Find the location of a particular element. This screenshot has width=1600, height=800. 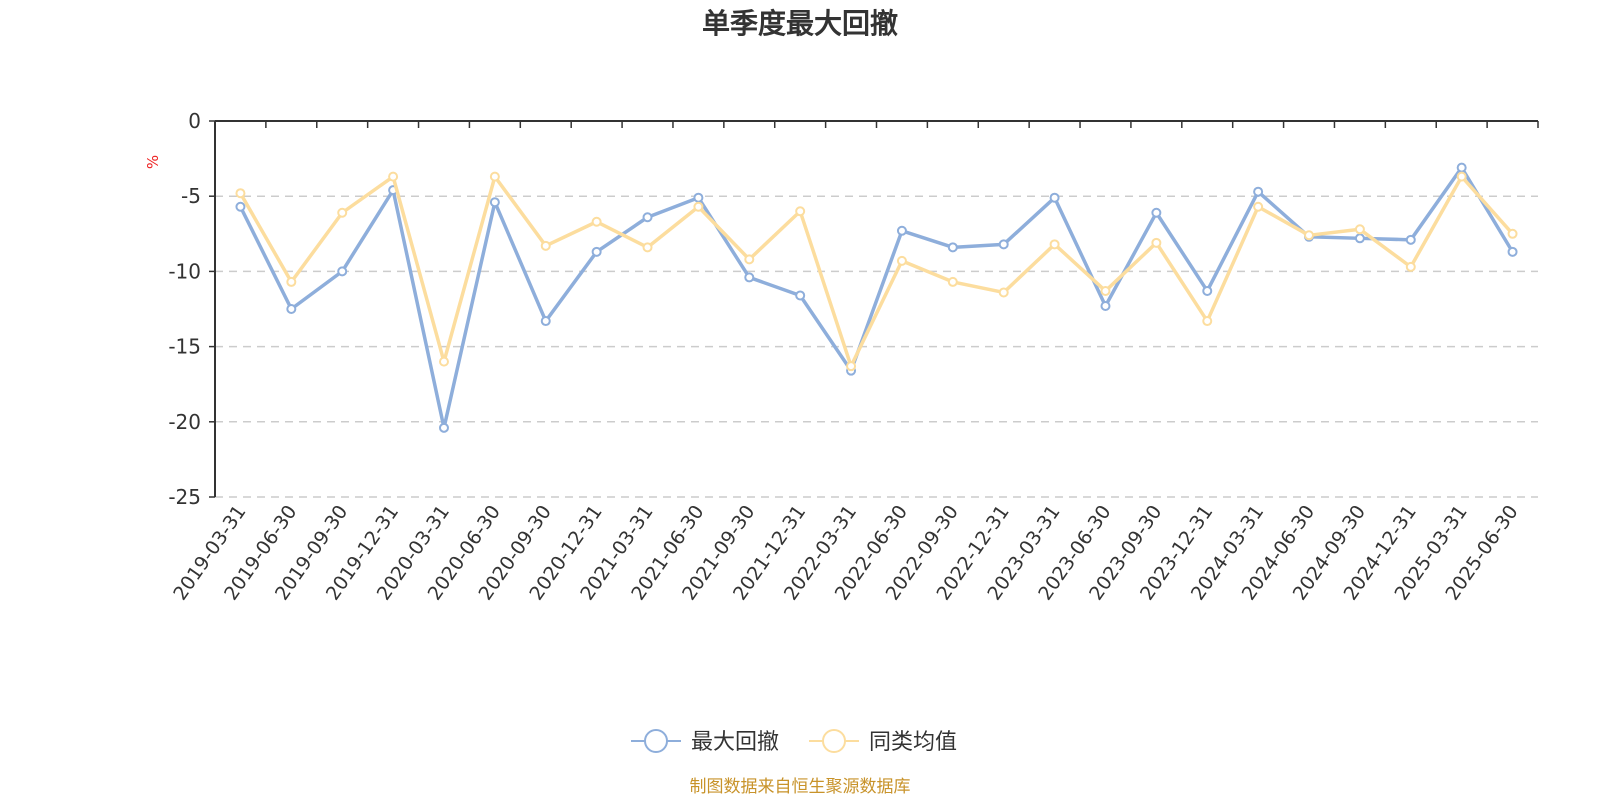

y-tick-label: -10 is located at coordinates (184, 271).